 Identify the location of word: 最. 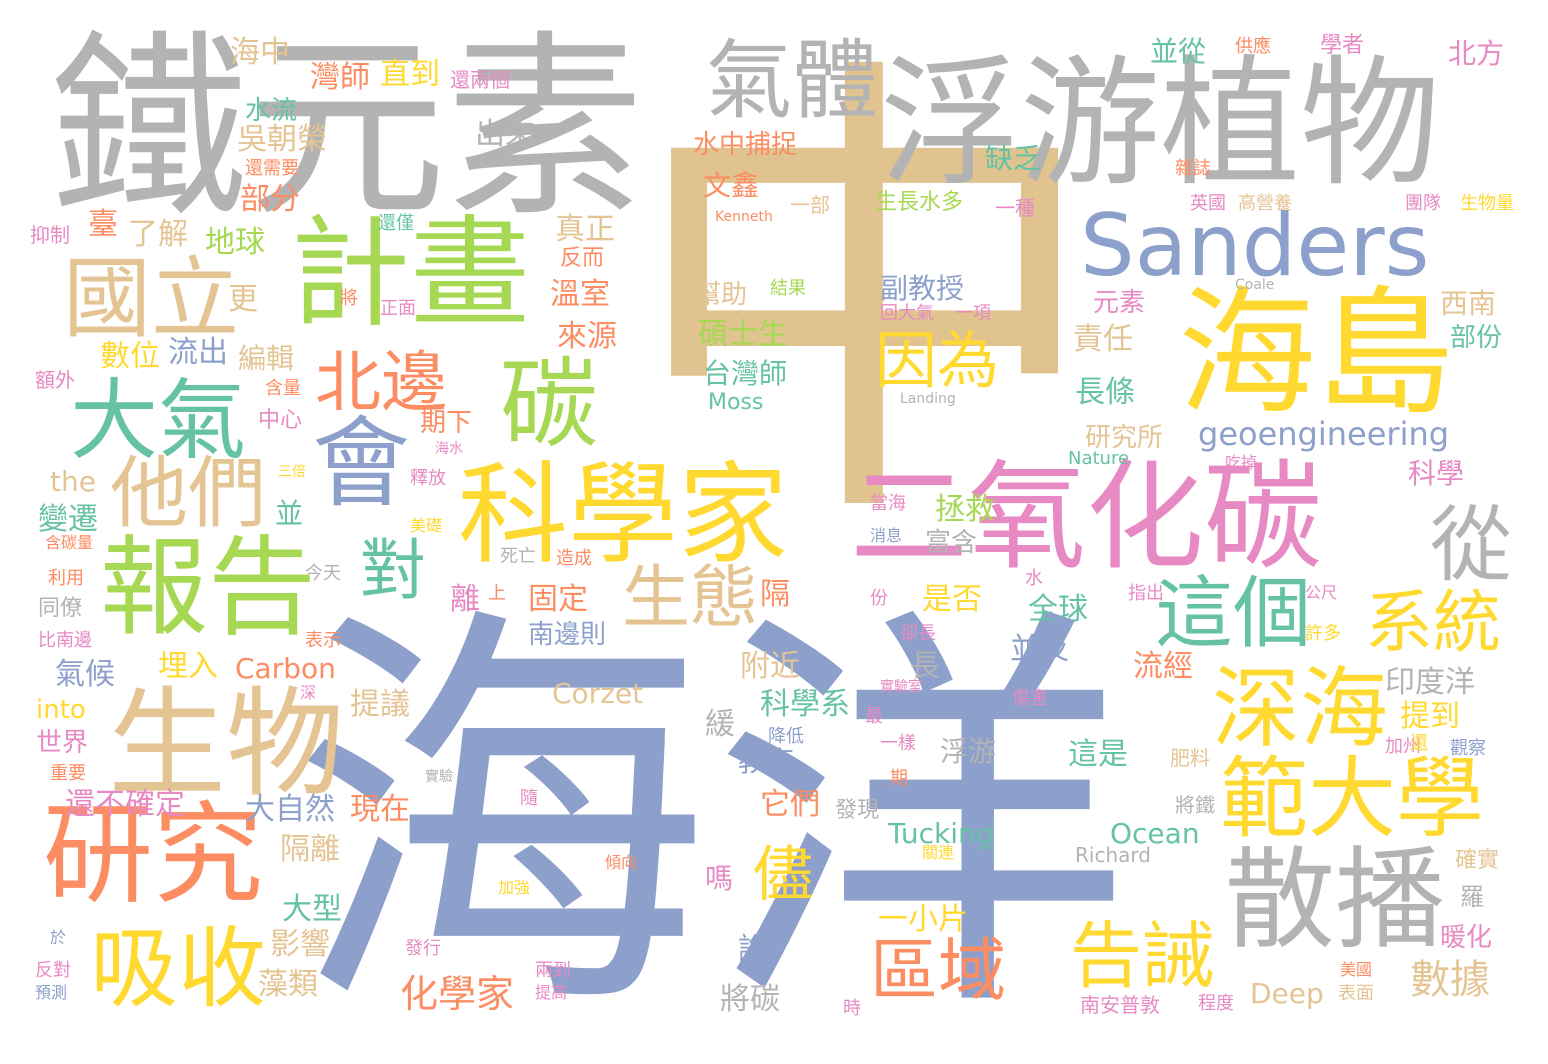
(874, 716).